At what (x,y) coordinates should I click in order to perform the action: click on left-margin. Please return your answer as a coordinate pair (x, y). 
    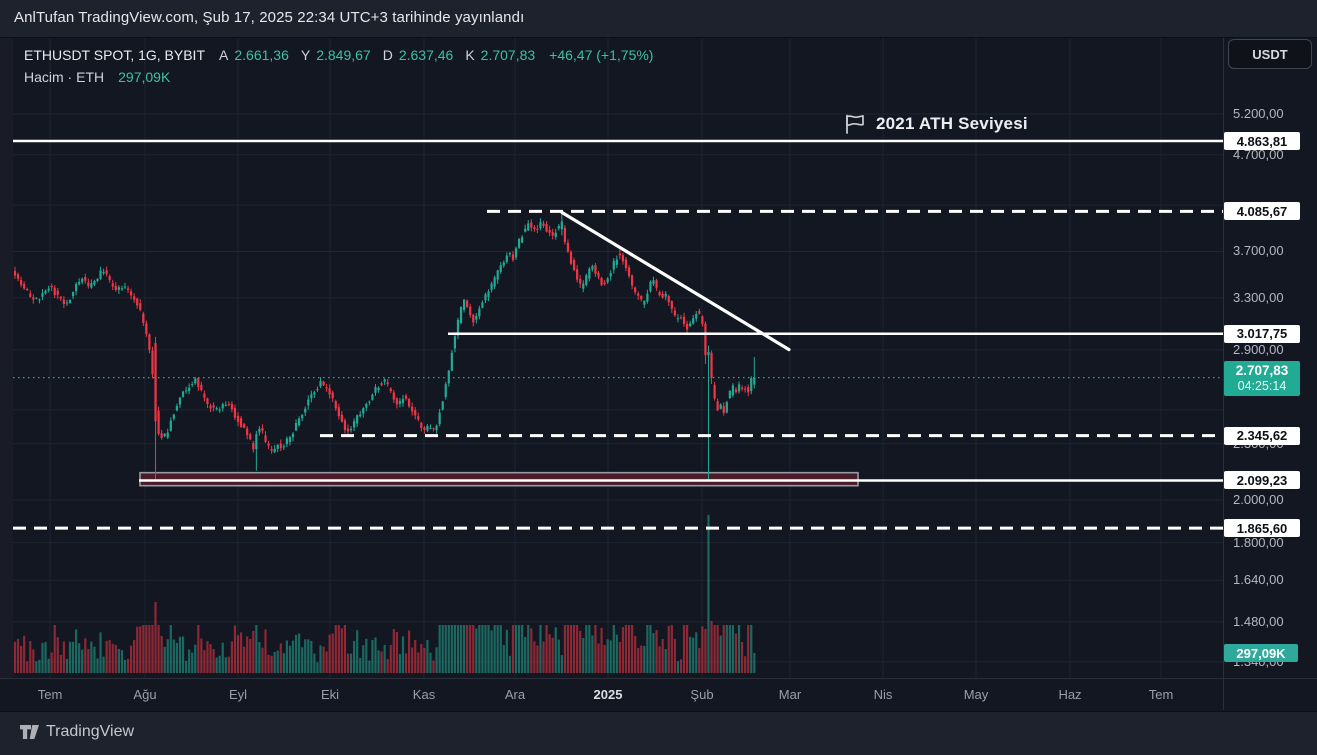
    Looking at the image, I should click on (6, 358).